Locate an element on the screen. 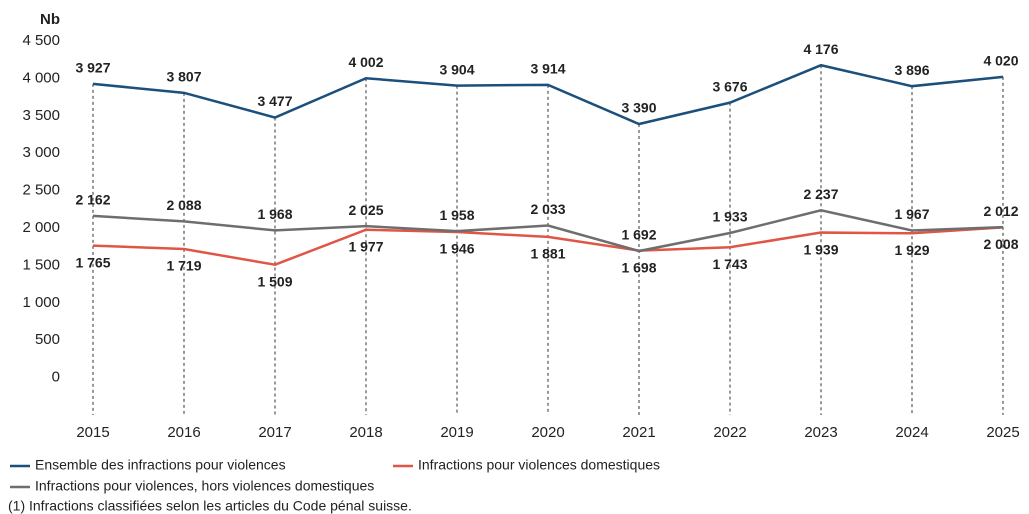  y-tick-label: 3 000 is located at coordinates (41, 152).